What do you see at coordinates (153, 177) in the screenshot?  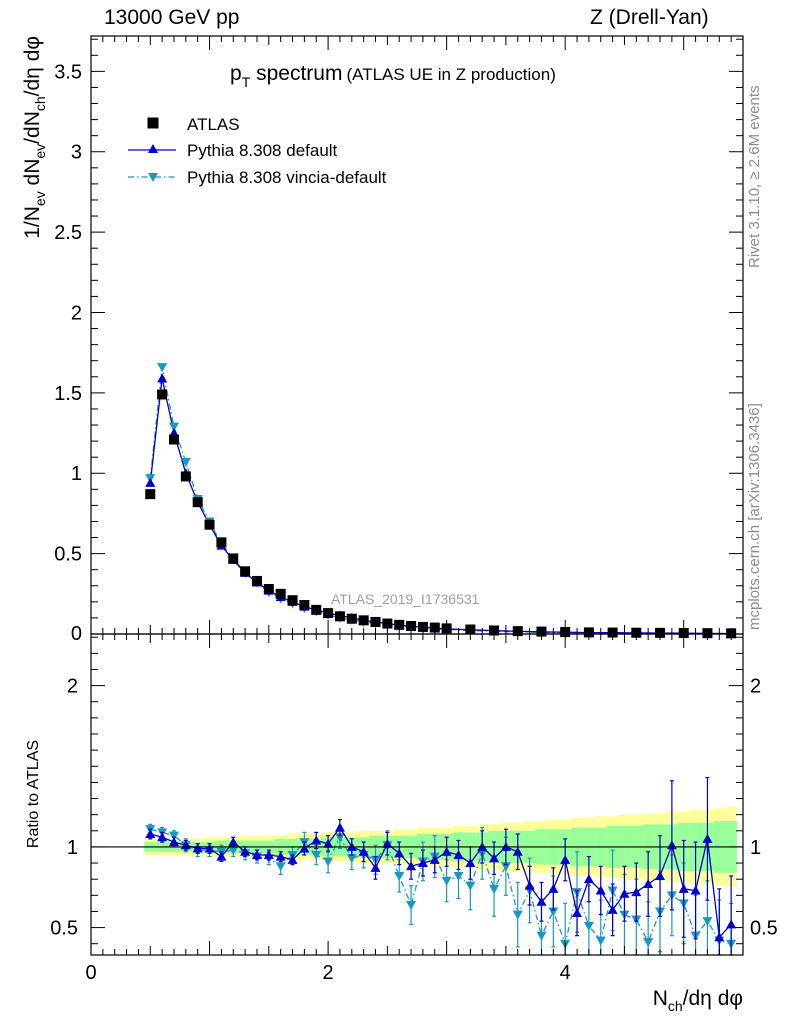 I see `legend-vincia-marker` at bounding box center [153, 177].